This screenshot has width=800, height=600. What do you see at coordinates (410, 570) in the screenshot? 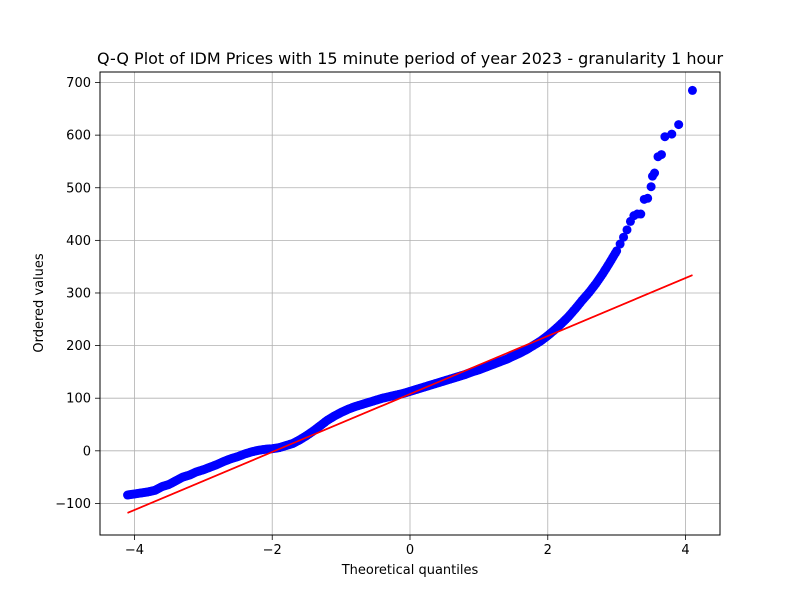
I see `x-axis-label: Theoretical quantiles` at bounding box center [410, 570].